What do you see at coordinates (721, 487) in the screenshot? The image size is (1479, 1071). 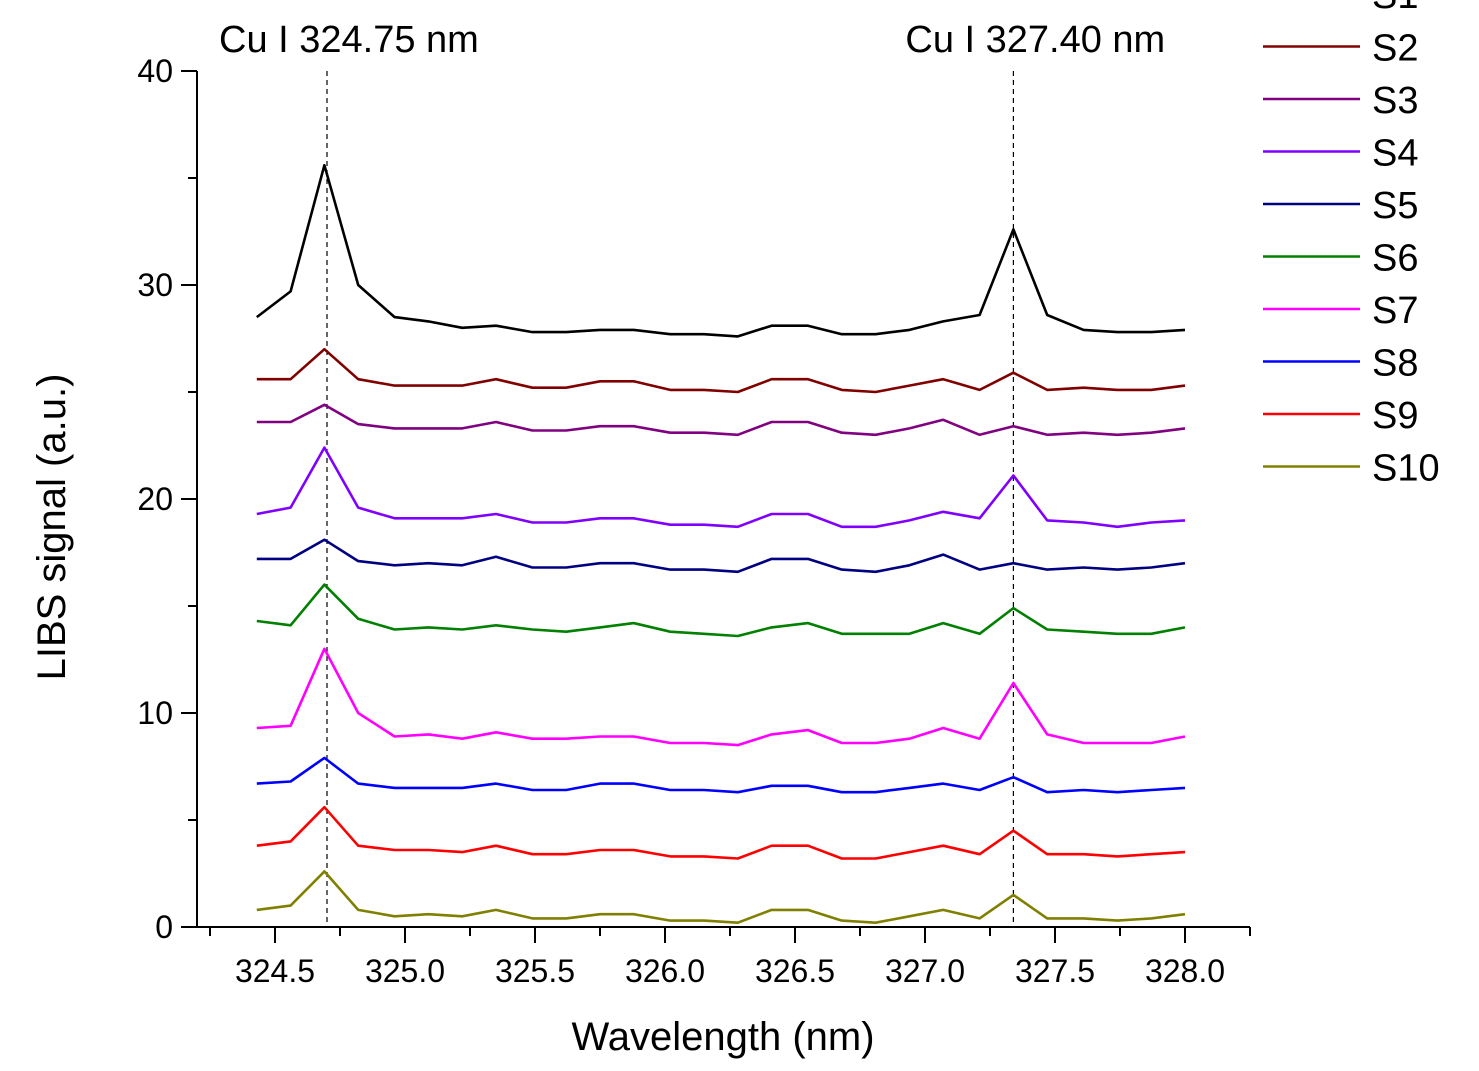 I see `series-line-s4` at bounding box center [721, 487].